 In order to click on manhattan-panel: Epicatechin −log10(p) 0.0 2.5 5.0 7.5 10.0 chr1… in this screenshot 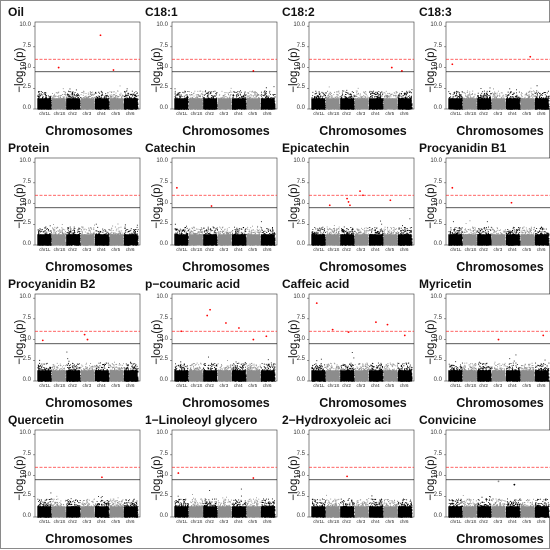, I will do `click(347, 209)`.